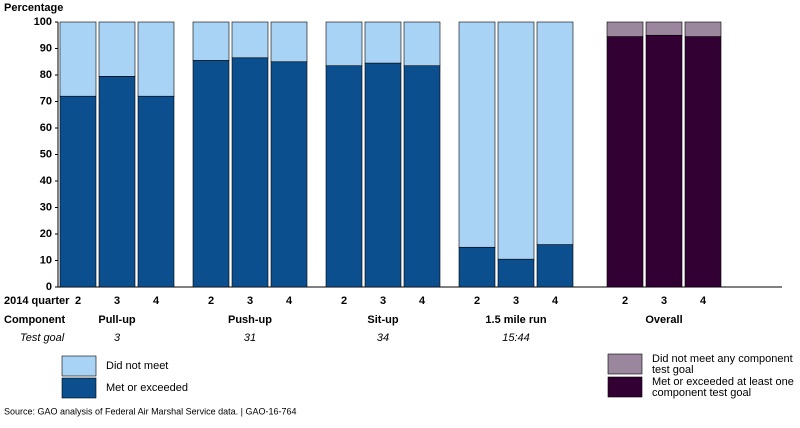 The width and height of the screenshot is (800, 428). What do you see at coordinates (46, 234) in the screenshot?
I see `y-tick-label: 20` at bounding box center [46, 234].